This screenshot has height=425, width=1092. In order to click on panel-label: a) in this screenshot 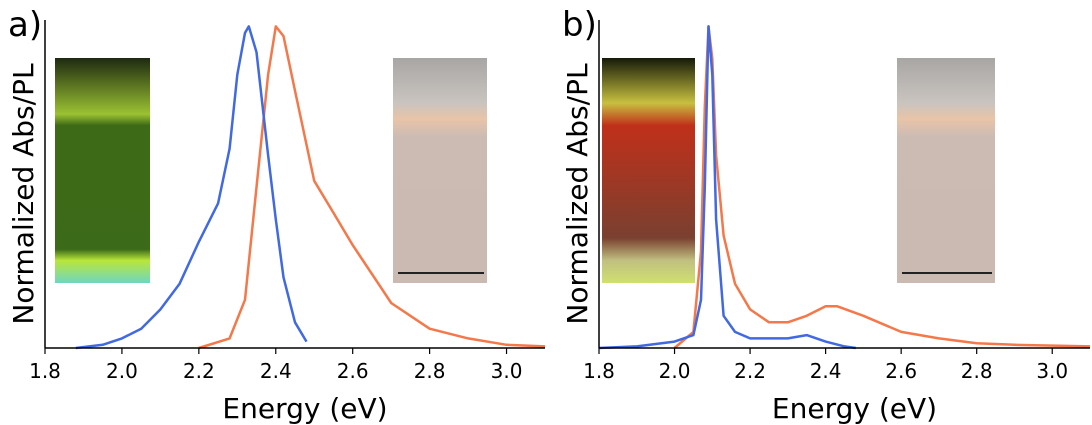, I will do `click(25, 25)`.